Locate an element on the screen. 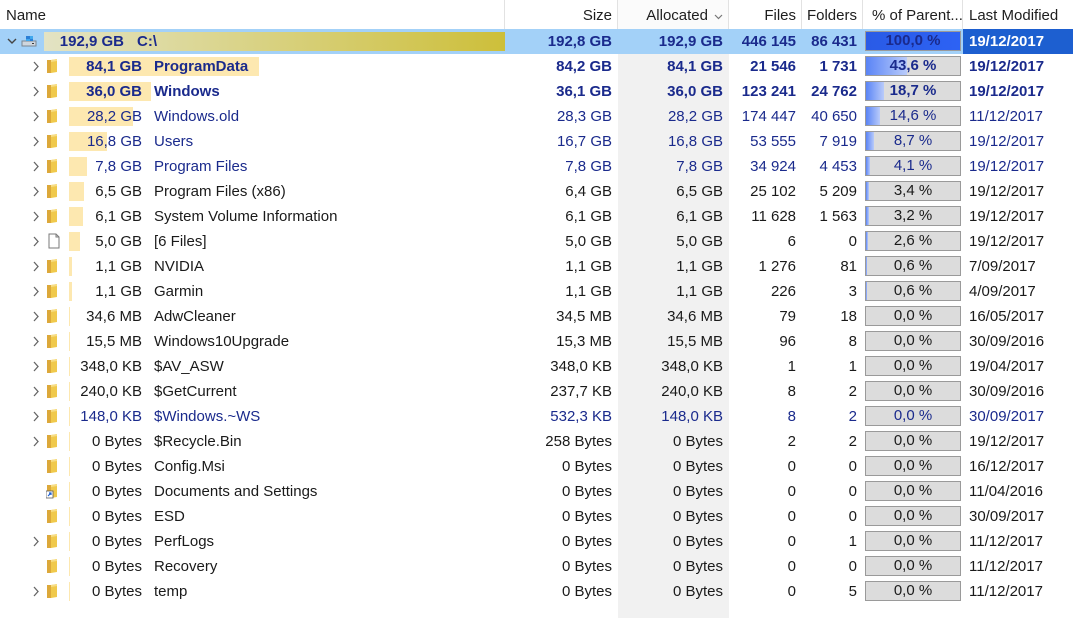 The height and width of the screenshot is (618, 1073). column-header-modified: Last Modified is located at coordinates (1014, 15).